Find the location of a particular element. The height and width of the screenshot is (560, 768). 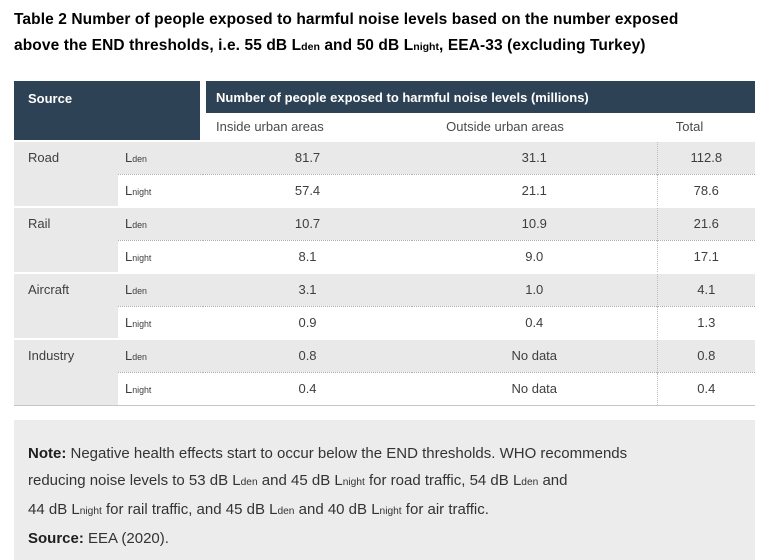

table-row: Lnight 57.4 21.1 78.6 is located at coordinates (385, 190).